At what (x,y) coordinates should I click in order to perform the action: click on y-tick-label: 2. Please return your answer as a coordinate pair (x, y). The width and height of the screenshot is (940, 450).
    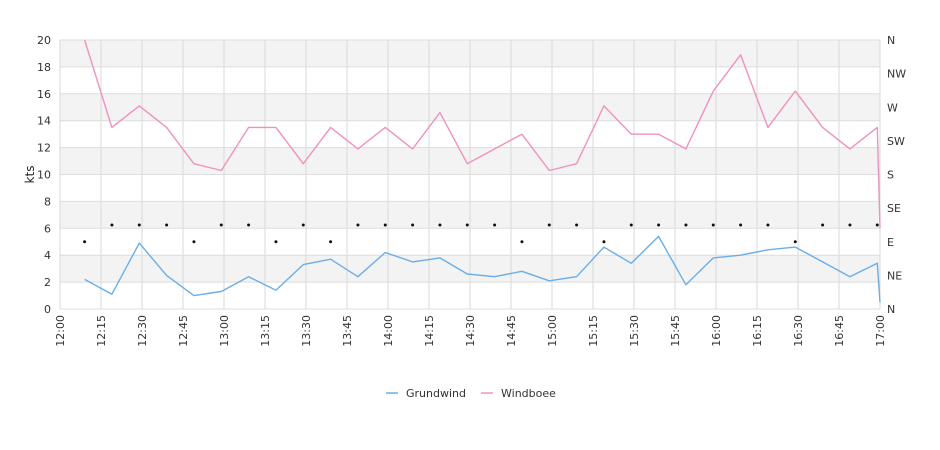
    Looking at the image, I should click on (47, 282).